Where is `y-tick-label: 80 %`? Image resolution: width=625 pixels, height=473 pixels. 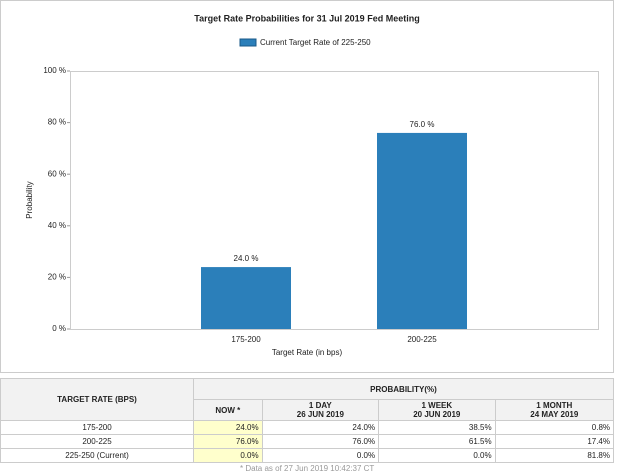
y-tick-label: 80 % is located at coordinates (57, 122).